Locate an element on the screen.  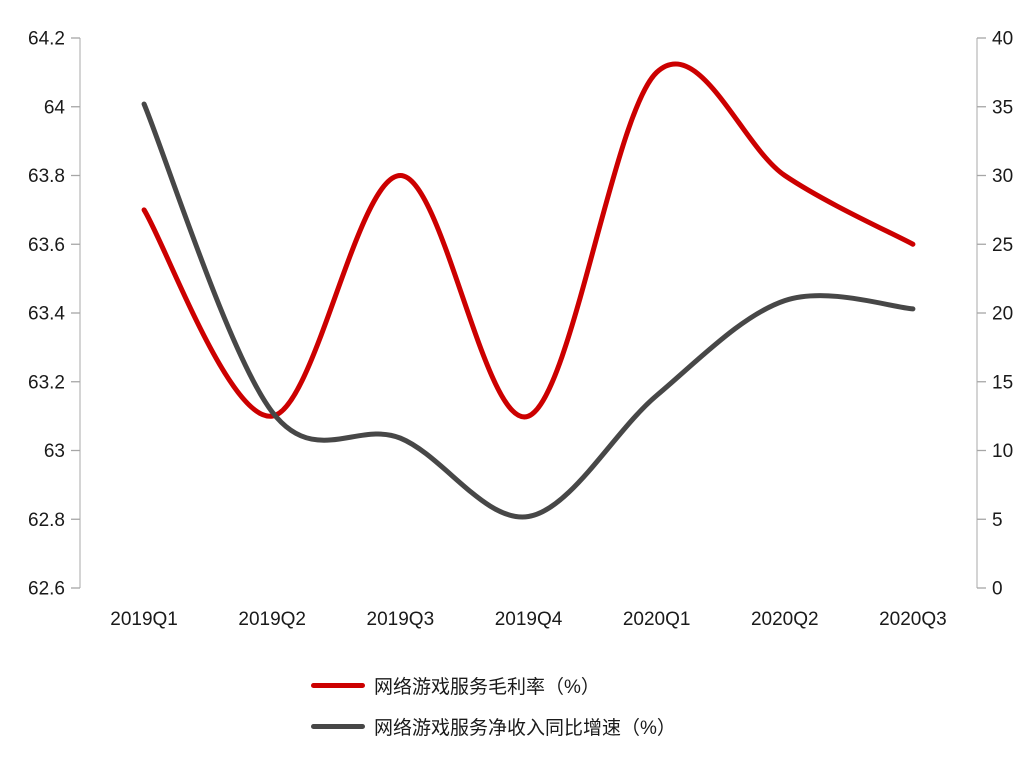
x-axis-category-label: 2020Q2 is located at coordinates (785, 619).